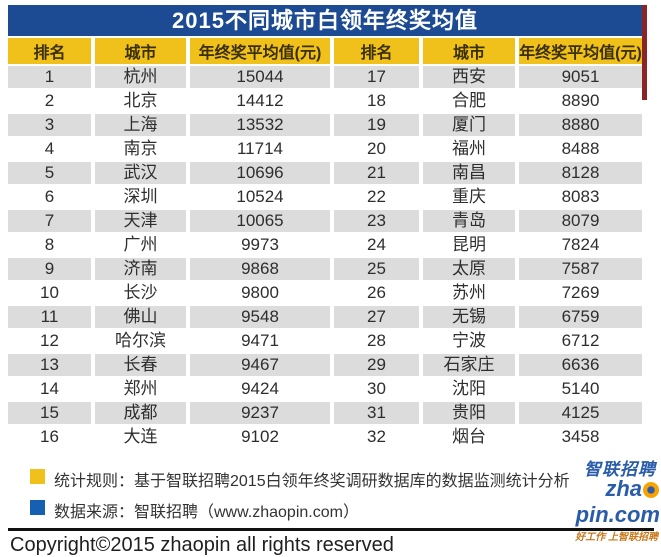  Describe the element at coordinates (37, 507) in the screenshot. I see `blue-square-bullet-icon` at that location.